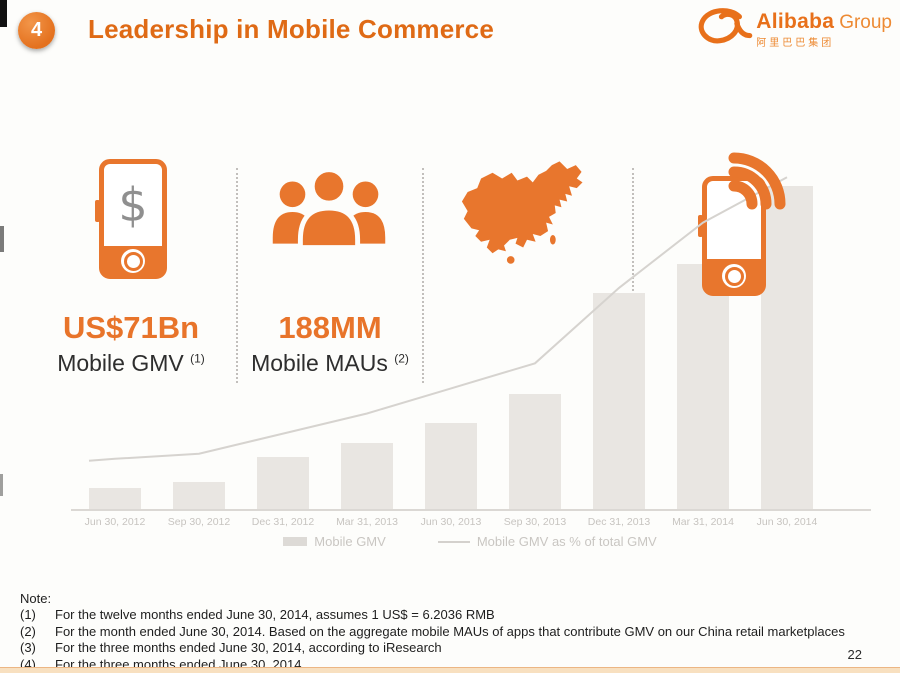 The image size is (900, 673). I want to click on page-number: 22, so click(854, 654).